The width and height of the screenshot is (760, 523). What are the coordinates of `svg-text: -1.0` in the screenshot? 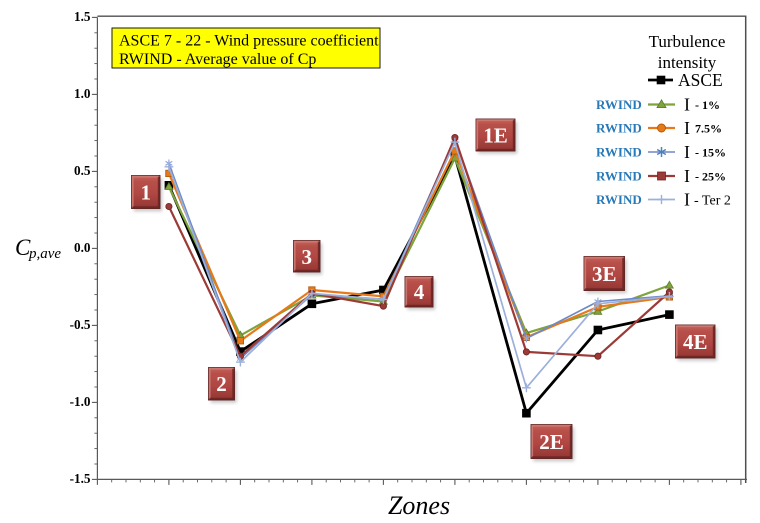 It's located at (80, 401).